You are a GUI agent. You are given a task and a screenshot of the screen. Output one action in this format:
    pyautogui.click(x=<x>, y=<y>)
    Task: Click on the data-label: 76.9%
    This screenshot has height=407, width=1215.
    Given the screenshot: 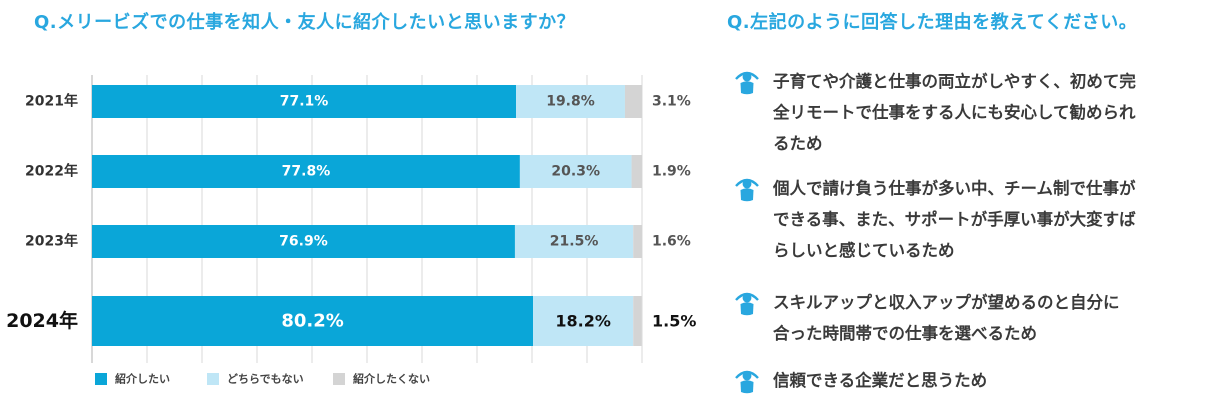 What is the action you would take?
    pyautogui.click(x=303, y=242)
    